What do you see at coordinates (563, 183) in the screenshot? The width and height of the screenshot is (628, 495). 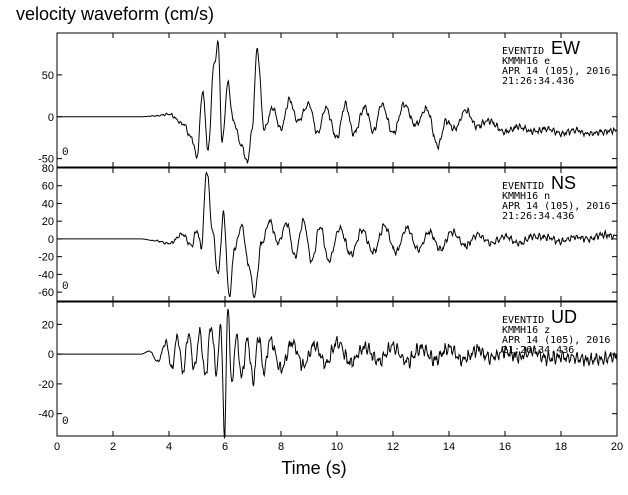 I see `component-label-ns: NS` at bounding box center [563, 183].